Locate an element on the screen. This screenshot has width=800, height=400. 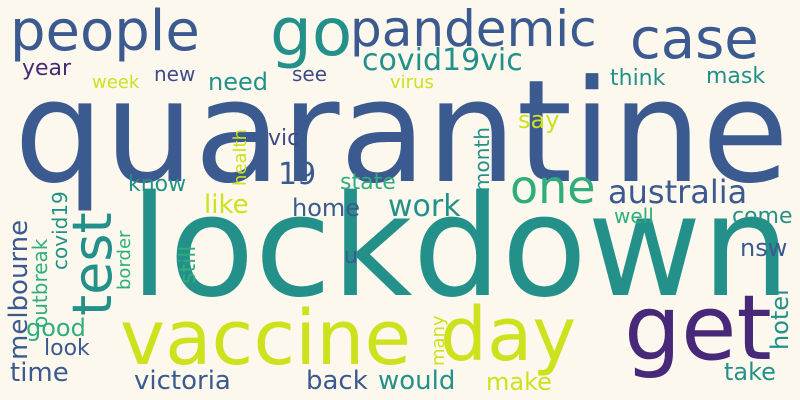
word-vic: vic is located at coordinates (284, 138).